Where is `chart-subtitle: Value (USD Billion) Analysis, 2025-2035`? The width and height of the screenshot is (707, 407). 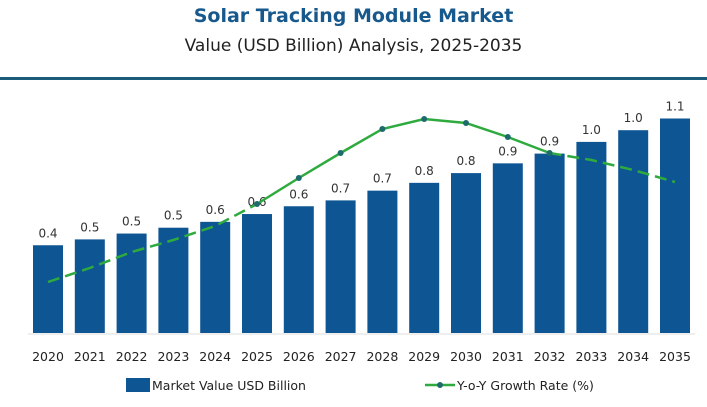
chart-subtitle: Value (USD Billion) Analysis, 2025-2035 is located at coordinates (353, 46).